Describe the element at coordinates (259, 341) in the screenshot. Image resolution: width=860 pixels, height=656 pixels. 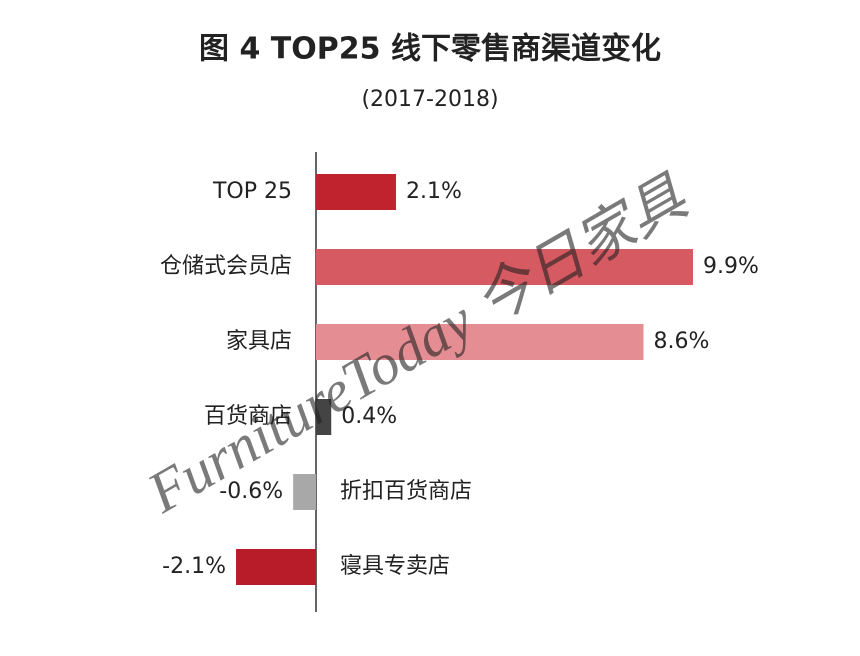
I see `category-label: 家具店` at that location.